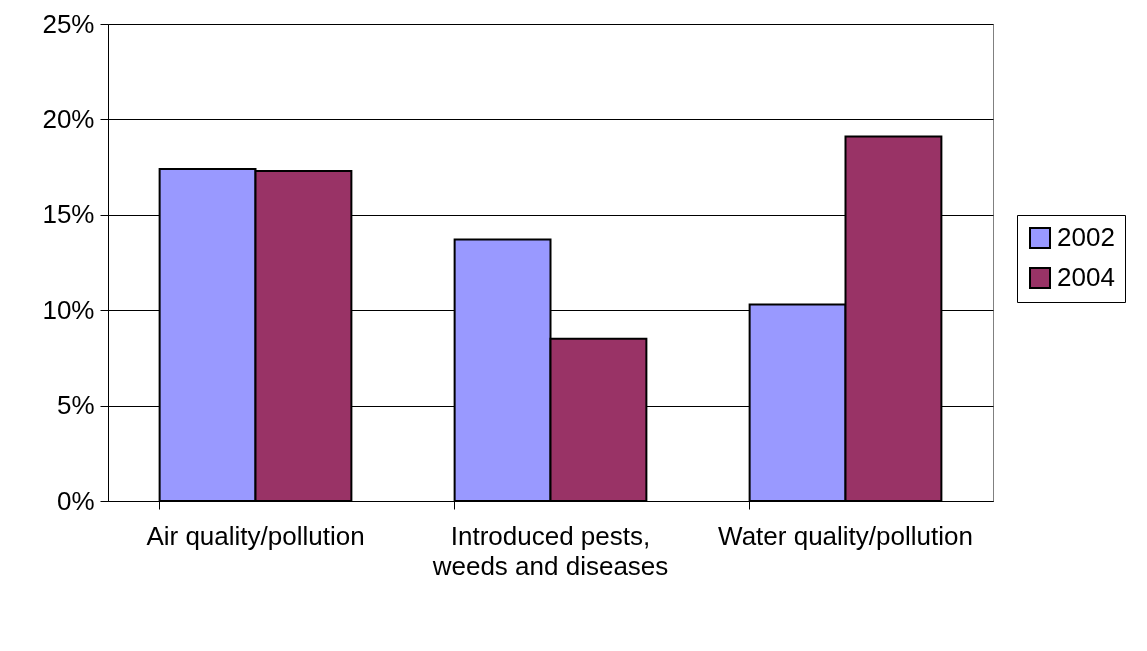  I want to click on x-tick-label: Water quality/pollution, so click(845, 535).